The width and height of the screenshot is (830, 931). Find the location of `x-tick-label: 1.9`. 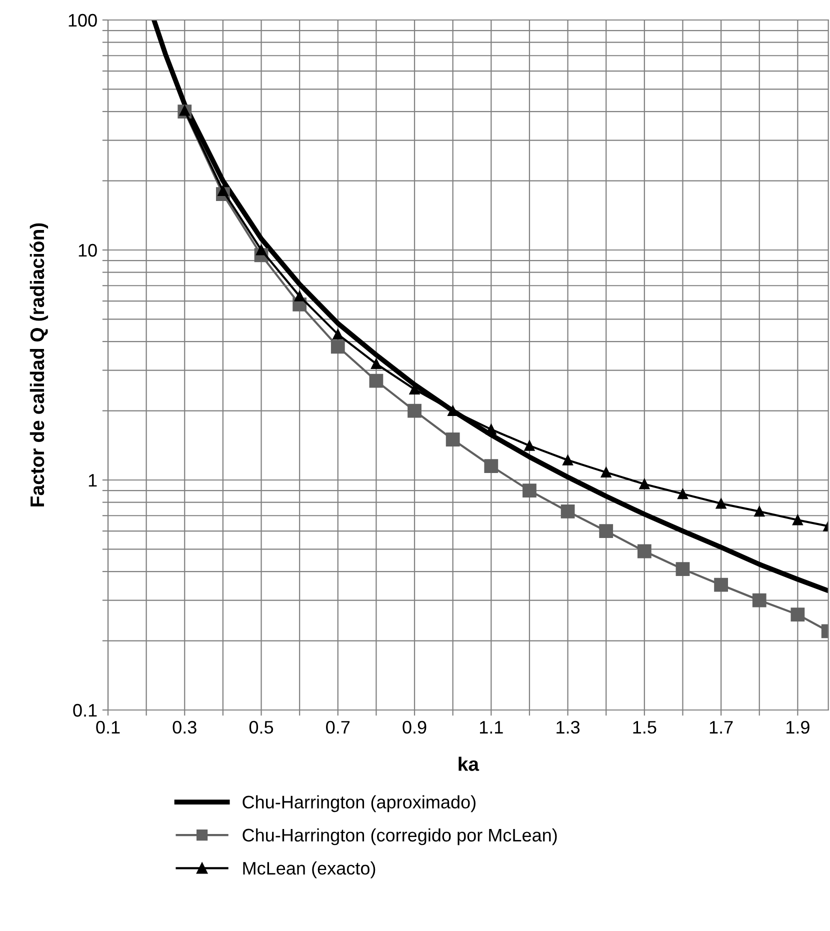

x-tick-label: 1.9 is located at coordinates (798, 727).